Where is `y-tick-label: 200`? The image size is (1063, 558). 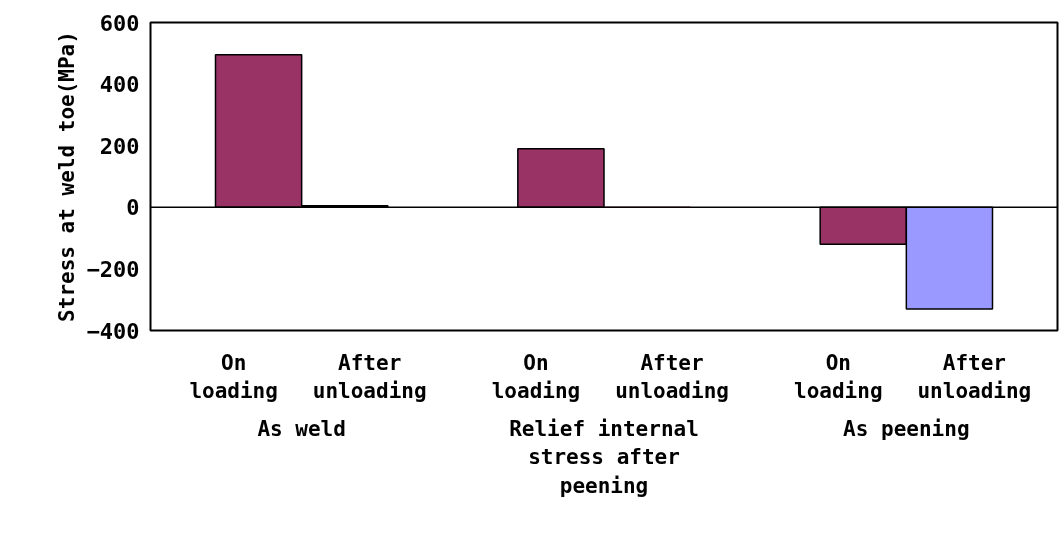 y-tick-label: 200 is located at coordinates (119, 146).